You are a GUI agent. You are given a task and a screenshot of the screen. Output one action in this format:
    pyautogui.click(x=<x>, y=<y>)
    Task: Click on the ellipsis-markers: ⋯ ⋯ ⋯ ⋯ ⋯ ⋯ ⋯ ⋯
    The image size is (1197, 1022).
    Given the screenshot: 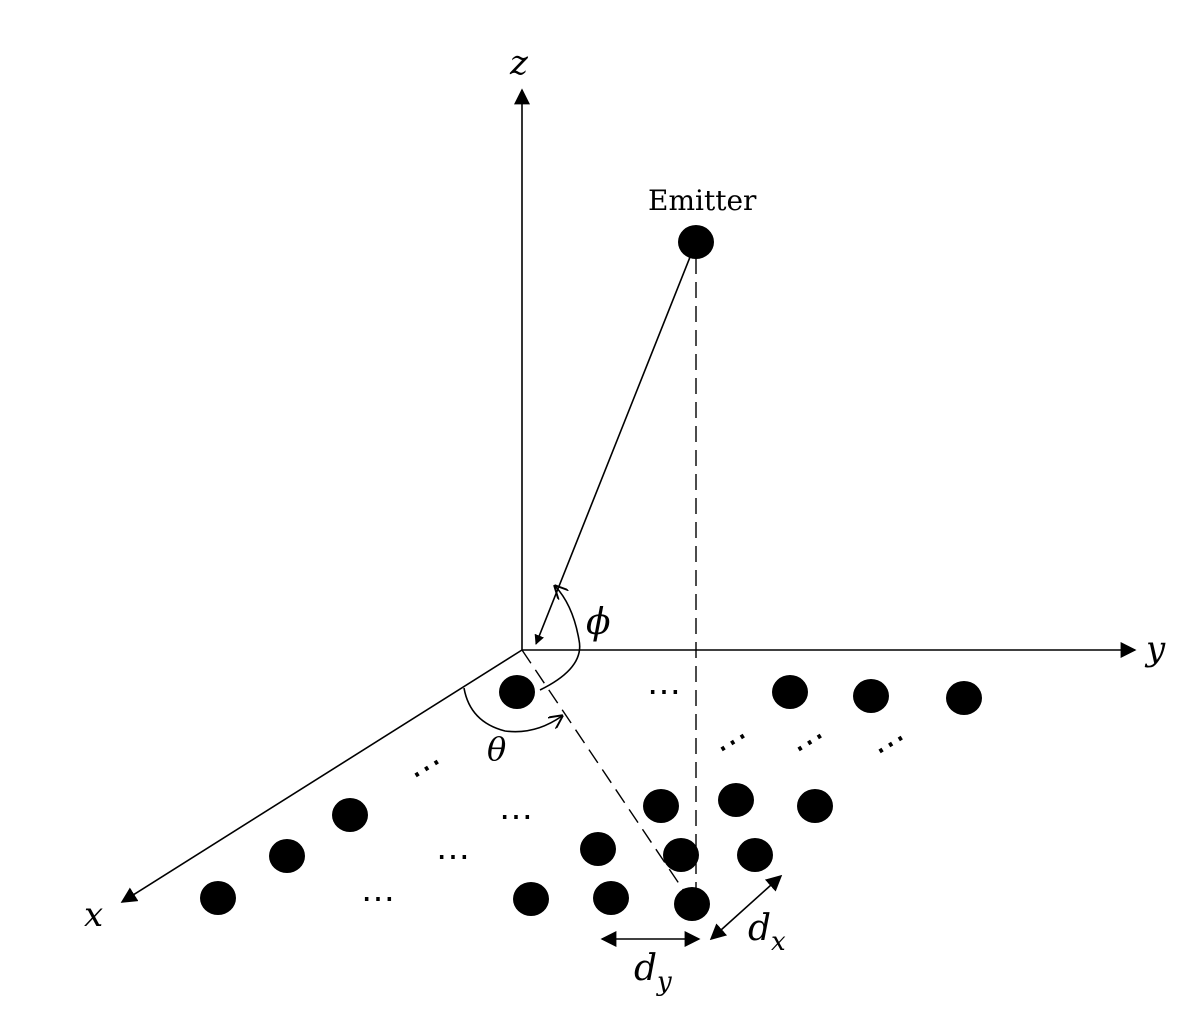 What is the action you would take?
    pyautogui.click(x=638, y=795)
    